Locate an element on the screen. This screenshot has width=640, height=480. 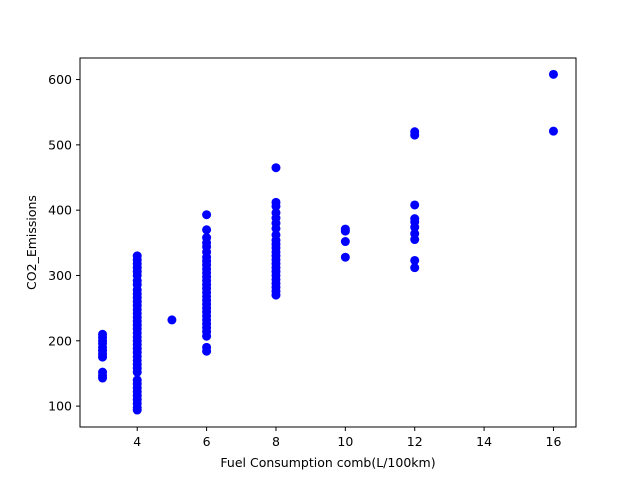
x-tick-label: 14 is located at coordinates (484, 441).